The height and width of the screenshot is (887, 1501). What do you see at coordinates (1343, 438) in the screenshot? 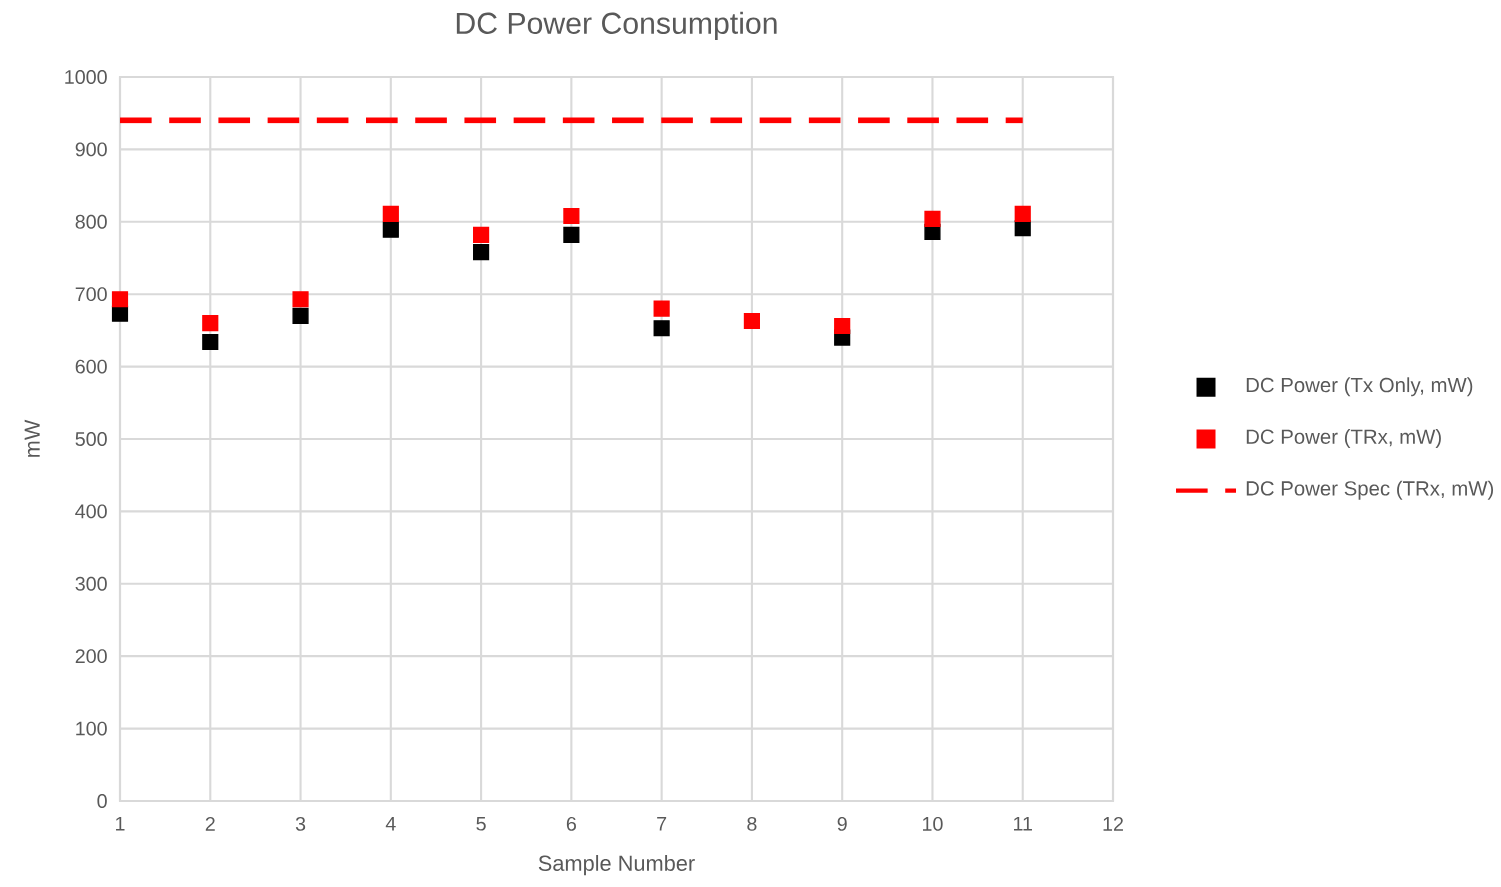
I see `legend-label: DC Power (TRx, mW)` at bounding box center [1343, 438].